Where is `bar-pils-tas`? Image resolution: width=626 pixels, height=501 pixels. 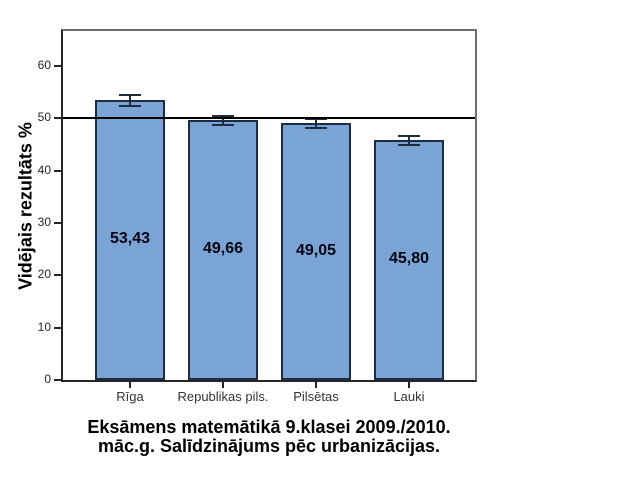 bar-pils-tas is located at coordinates (316, 251).